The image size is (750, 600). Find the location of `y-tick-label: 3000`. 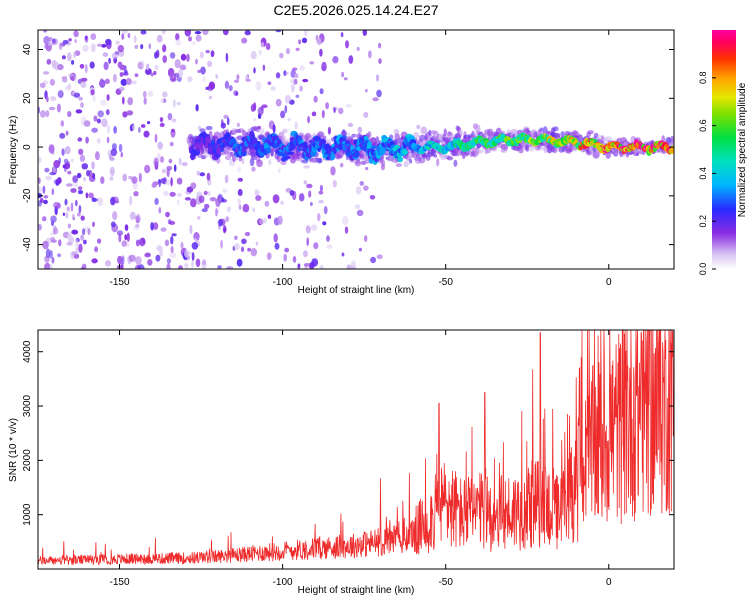

y-tick-label: 3000 is located at coordinates (27, 405).